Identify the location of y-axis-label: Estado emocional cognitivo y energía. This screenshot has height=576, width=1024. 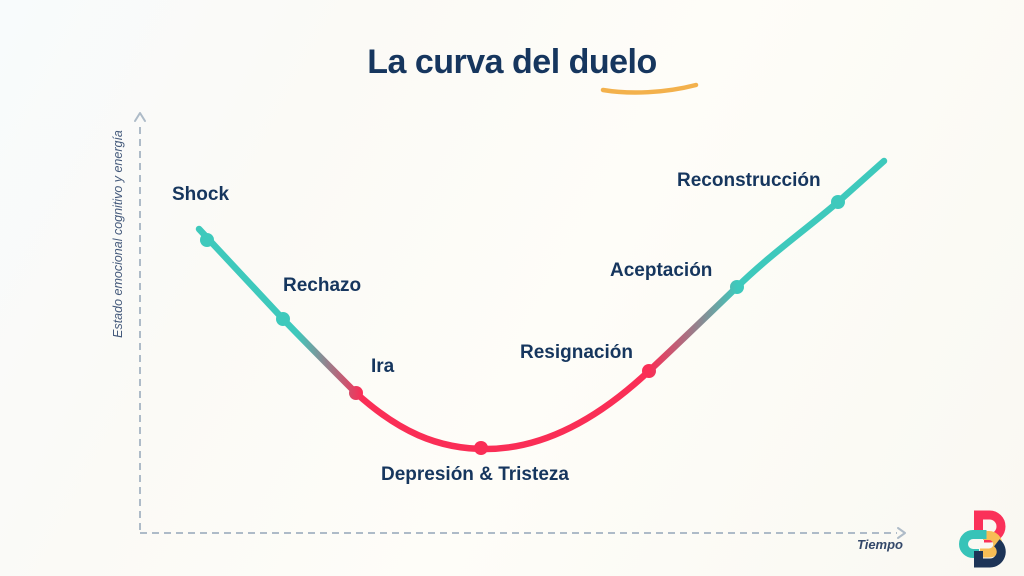
(118, 234).